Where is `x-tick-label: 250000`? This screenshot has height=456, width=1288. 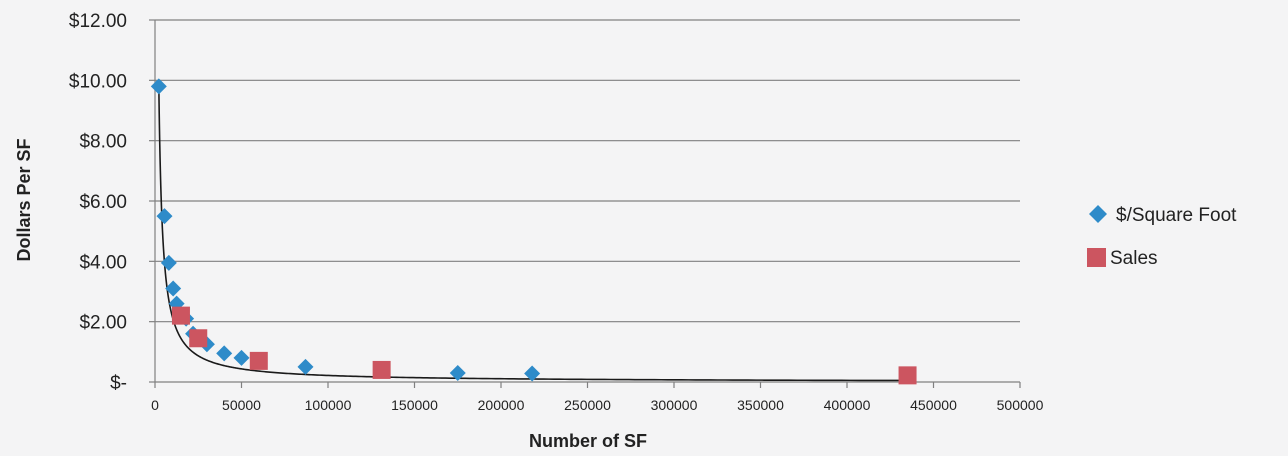
x-tick-label: 250000 is located at coordinates (587, 405).